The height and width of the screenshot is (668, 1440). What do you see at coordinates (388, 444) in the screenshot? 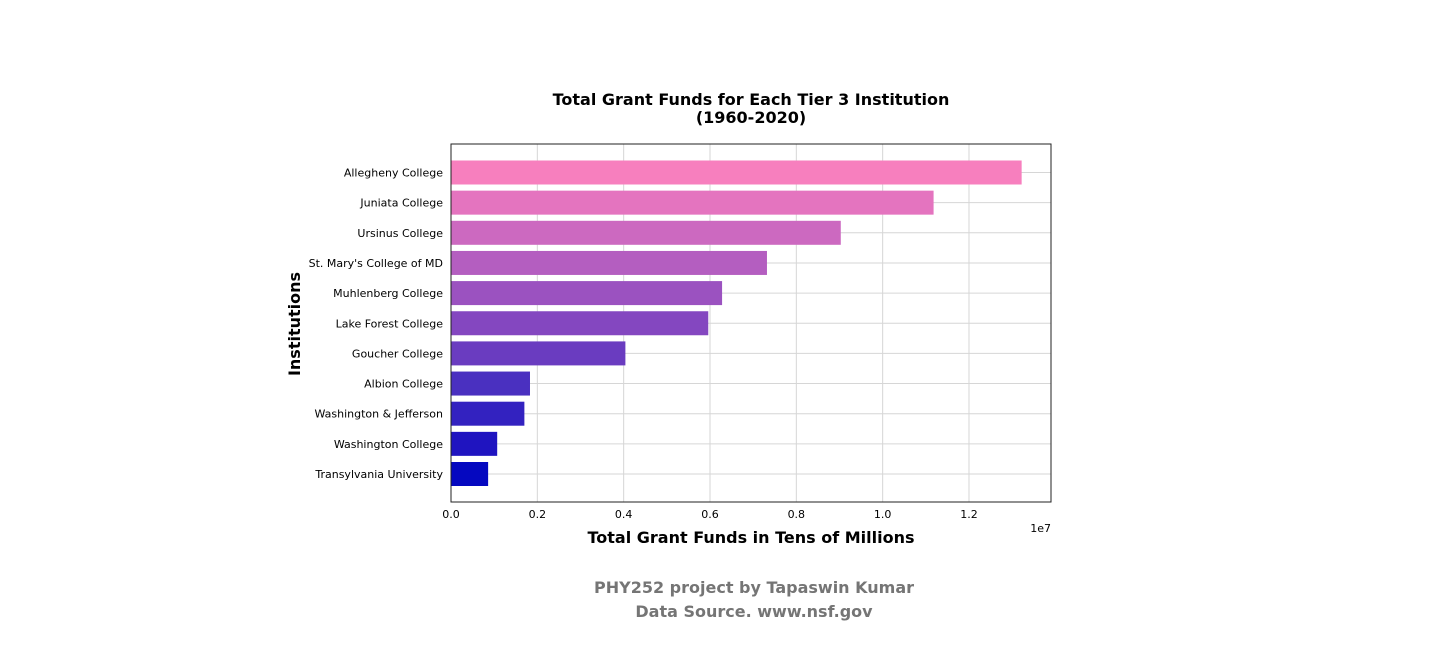
I see `y-tick-label: Washington College` at bounding box center [388, 444].